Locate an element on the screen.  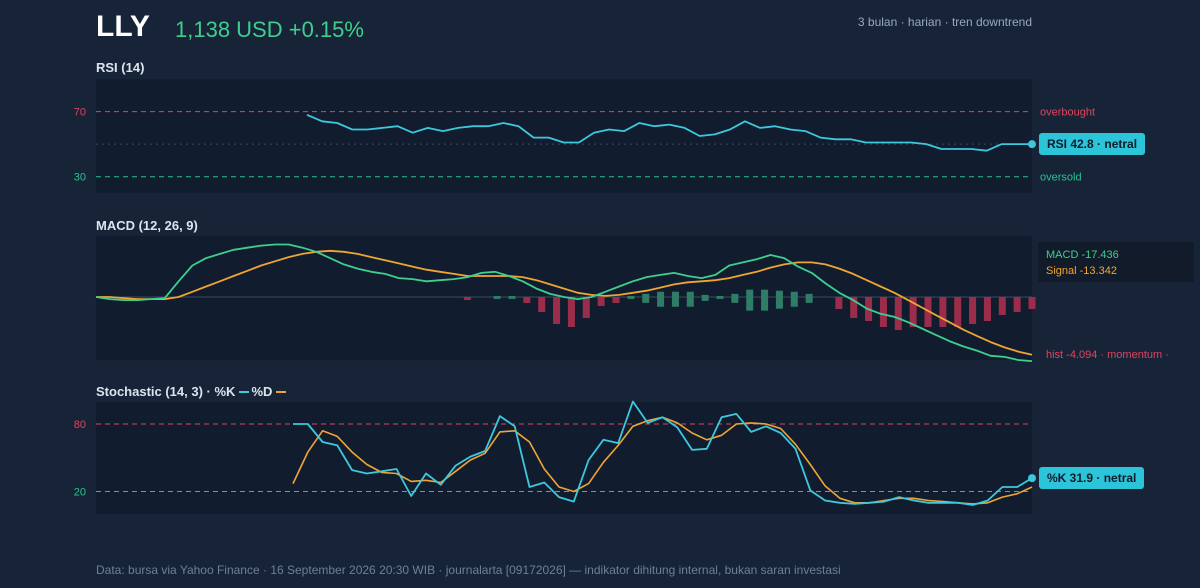
ticker-symbol: LLY is located at coordinates (123, 26).